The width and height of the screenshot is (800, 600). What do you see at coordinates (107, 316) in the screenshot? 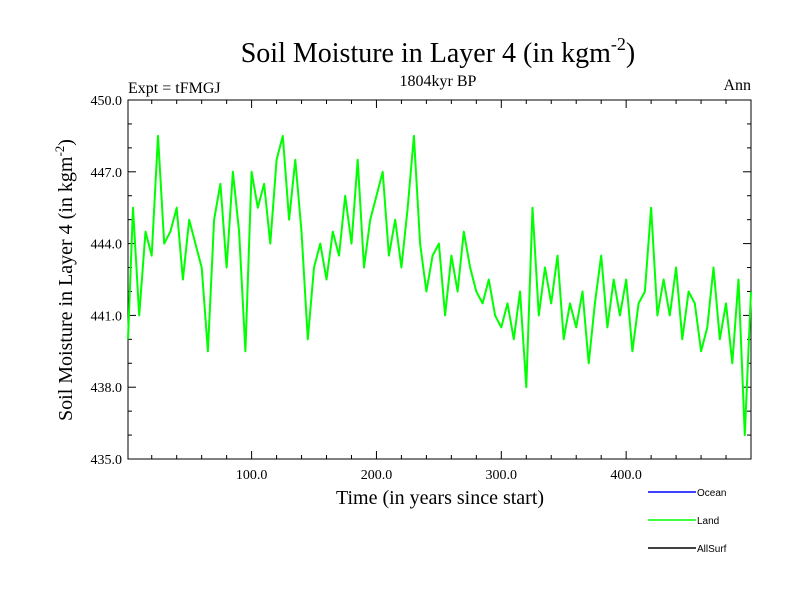
I see `y-tick-label: 441.0` at bounding box center [107, 316].